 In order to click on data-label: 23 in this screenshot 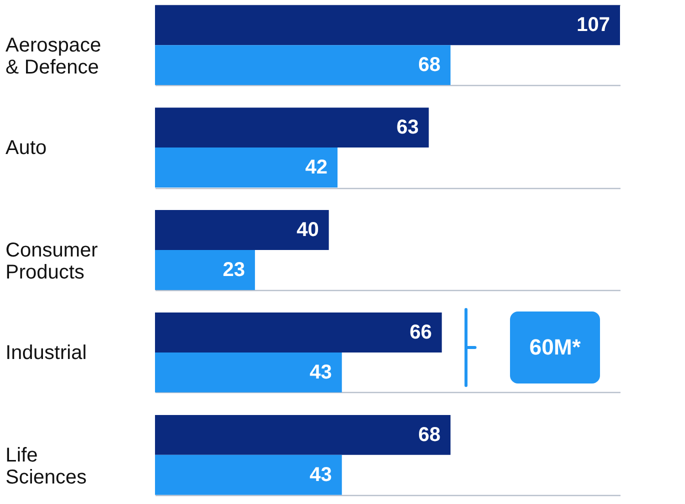, I will do `click(233, 269)`.